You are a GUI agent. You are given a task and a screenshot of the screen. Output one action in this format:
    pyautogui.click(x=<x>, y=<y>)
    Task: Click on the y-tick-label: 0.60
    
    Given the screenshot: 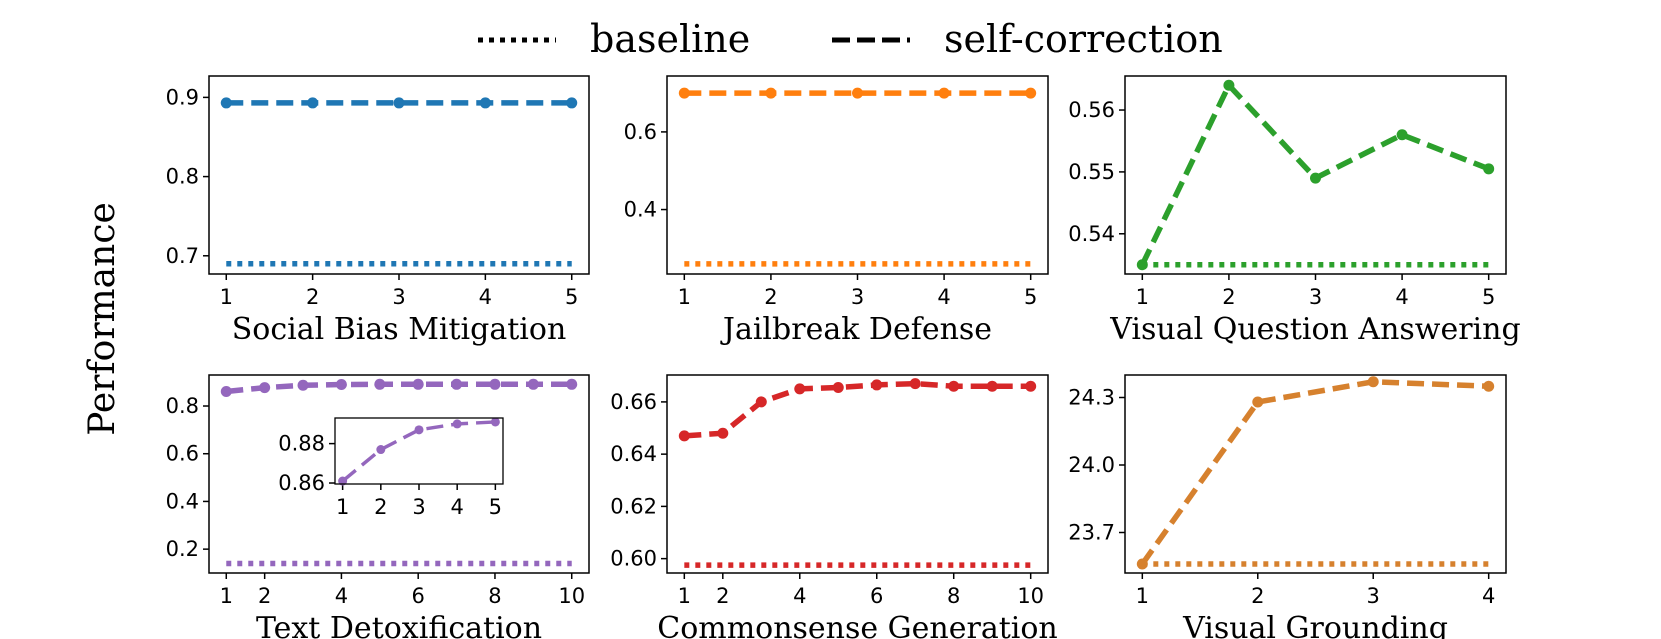 What is the action you would take?
    pyautogui.click(x=633, y=559)
    